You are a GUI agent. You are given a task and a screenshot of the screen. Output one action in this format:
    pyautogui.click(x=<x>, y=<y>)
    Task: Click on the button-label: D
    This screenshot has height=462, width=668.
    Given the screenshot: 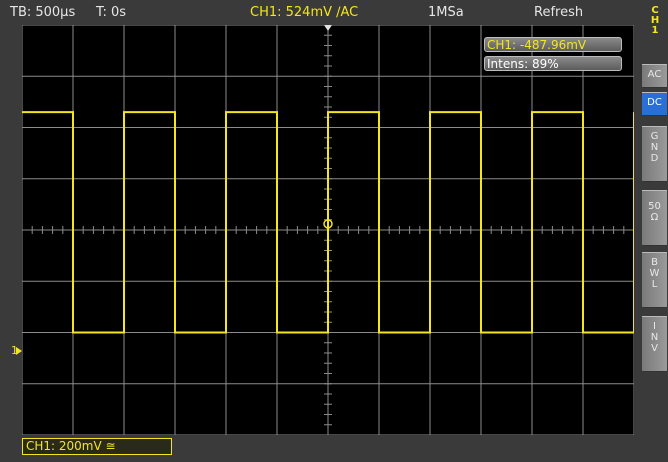 What is the action you would take?
    pyautogui.click(x=654, y=158)
    